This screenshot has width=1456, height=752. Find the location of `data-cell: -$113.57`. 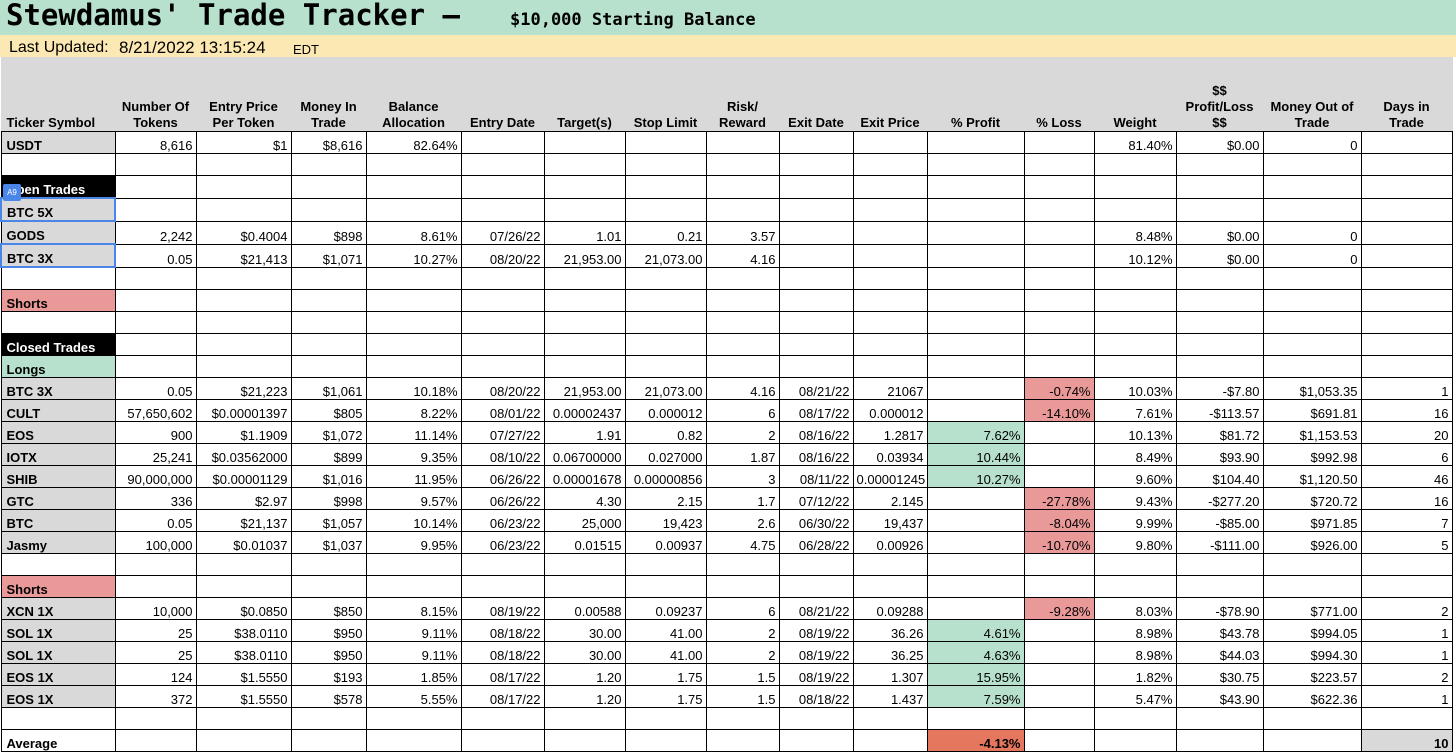

data-cell: -$113.57 is located at coordinates (1219, 410).